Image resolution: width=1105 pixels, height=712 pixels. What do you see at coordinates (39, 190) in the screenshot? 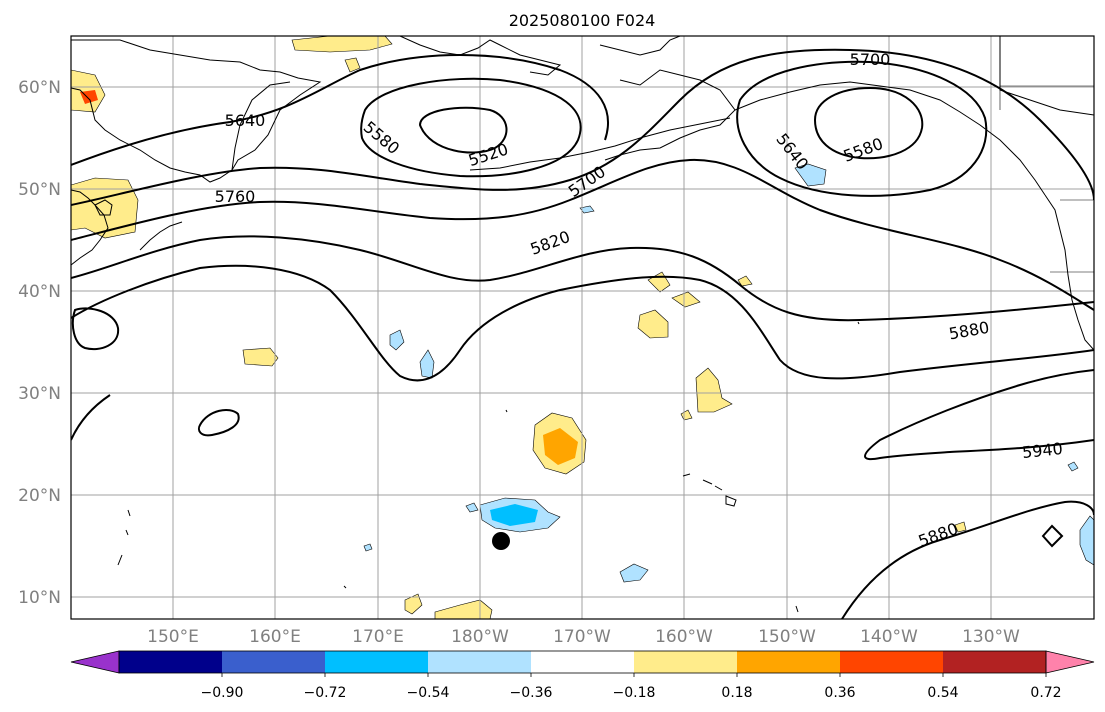
I see `lat-label: 50°N` at bounding box center [39, 190].